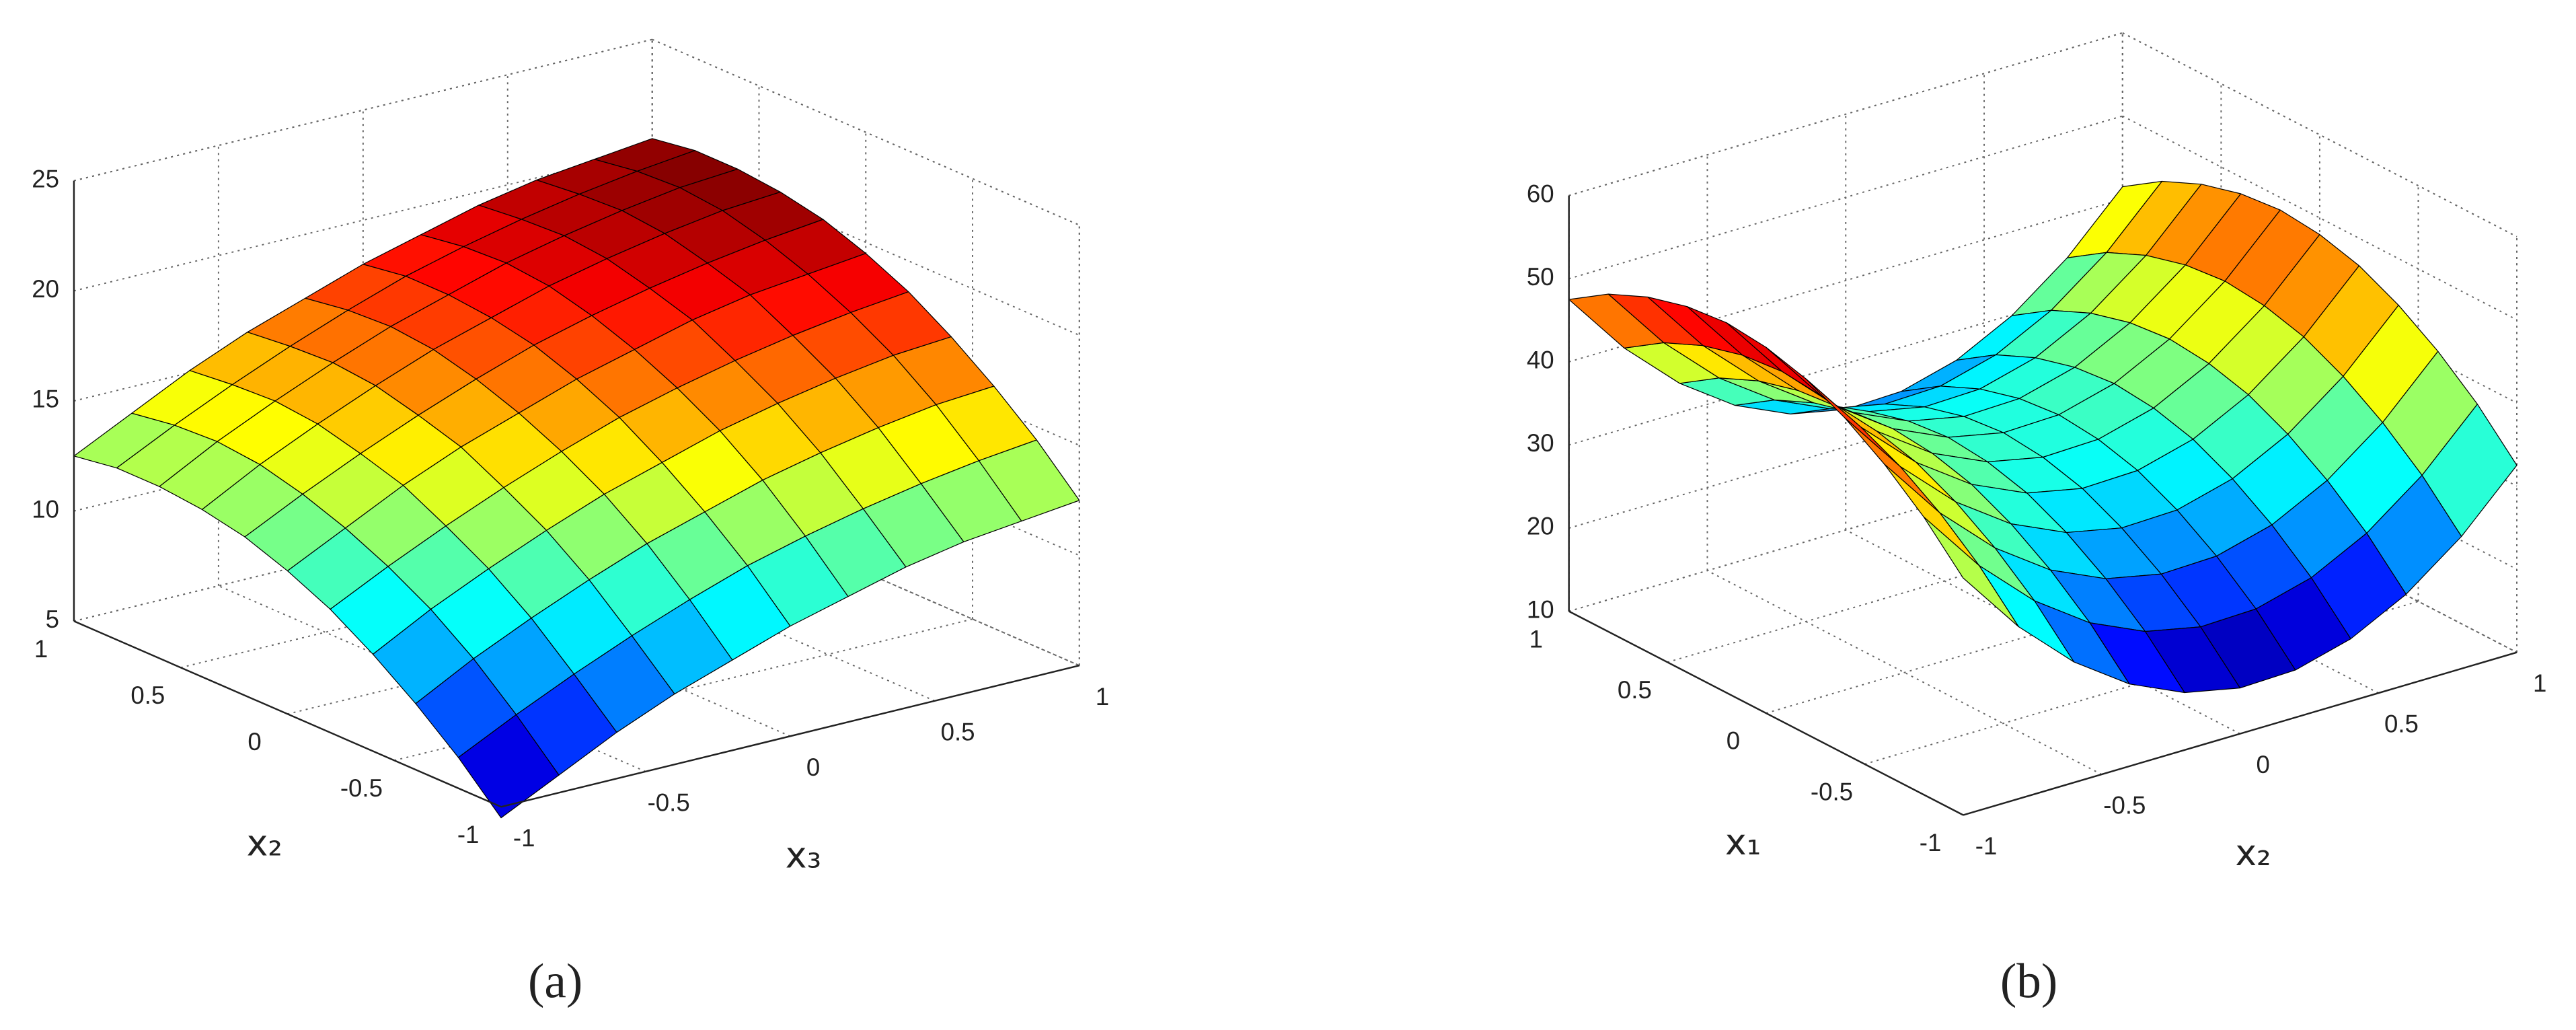 The width and height of the screenshot is (2576, 1030). Describe the element at coordinates (45, 399) in the screenshot. I see `z-tick-label: 15` at that location.